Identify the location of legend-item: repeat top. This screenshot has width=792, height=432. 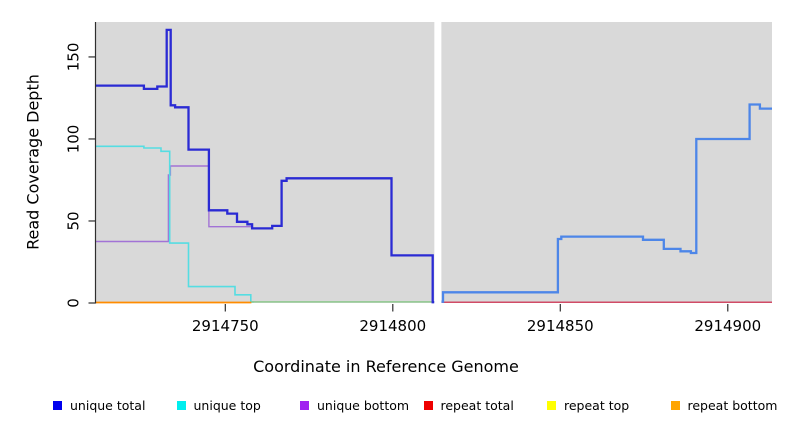
(588, 405).